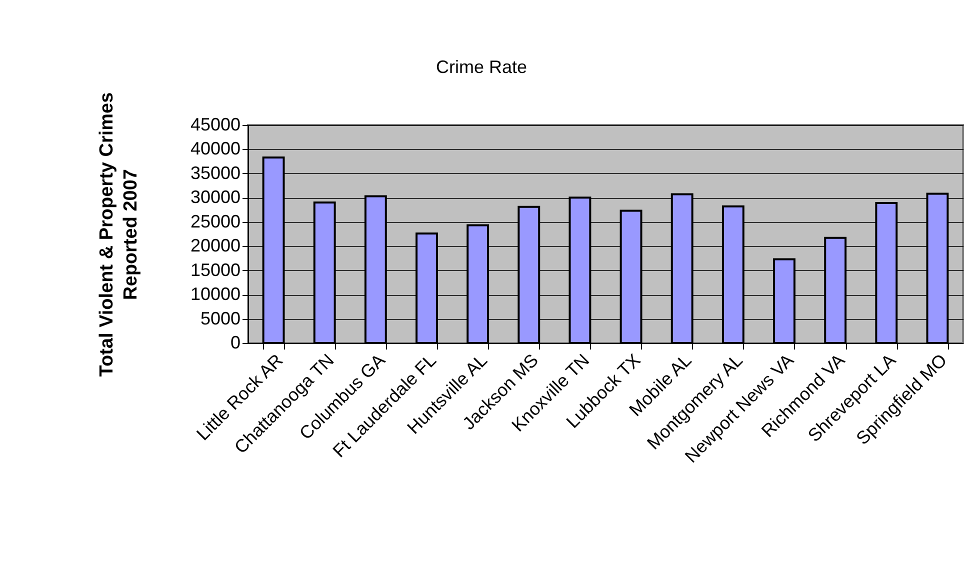  What do you see at coordinates (215, 148) in the screenshot?
I see `y-tick-label: 40000` at bounding box center [215, 148].